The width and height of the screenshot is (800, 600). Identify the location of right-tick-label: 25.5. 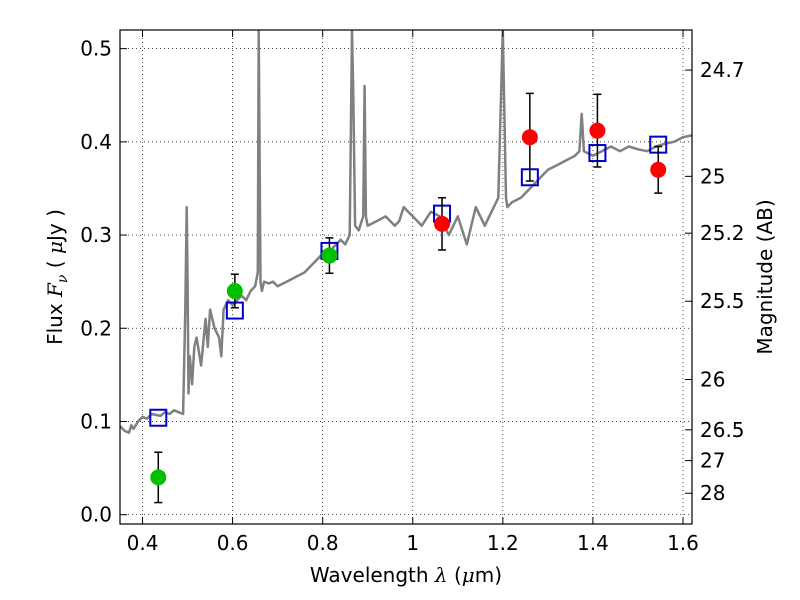
(722, 301).